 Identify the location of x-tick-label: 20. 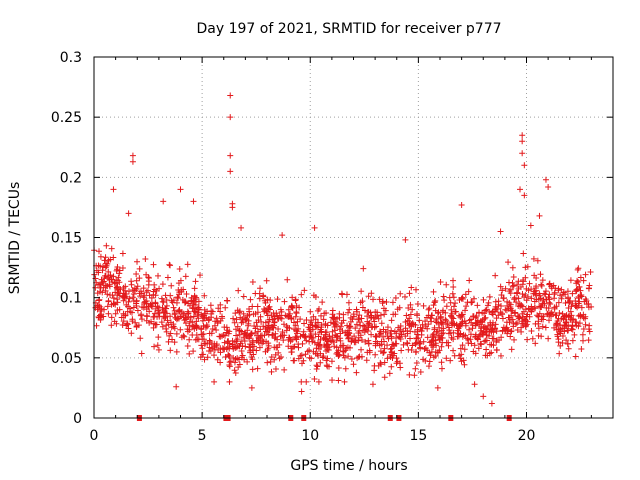
(527, 436).